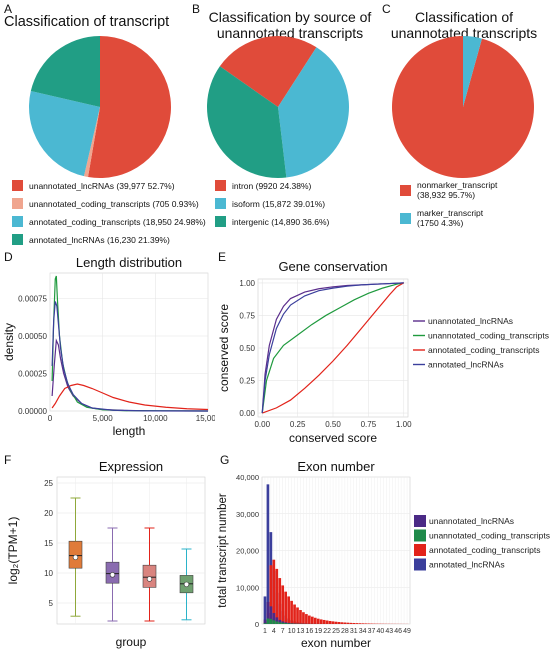 The height and width of the screenshot is (650, 550). What do you see at coordinates (8, 9) in the screenshot?
I see `panel-label-a: A` at bounding box center [8, 9].